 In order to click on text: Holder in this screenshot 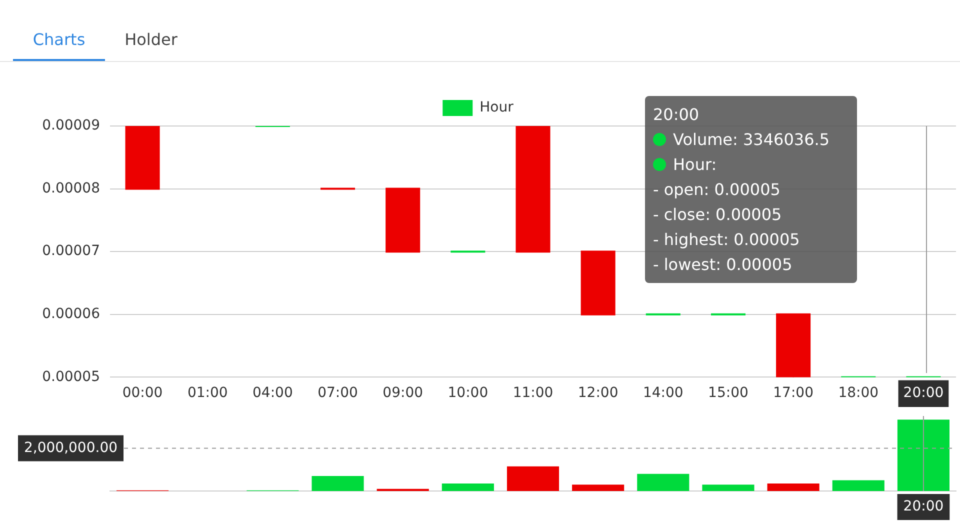, I will do `click(151, 40)`.